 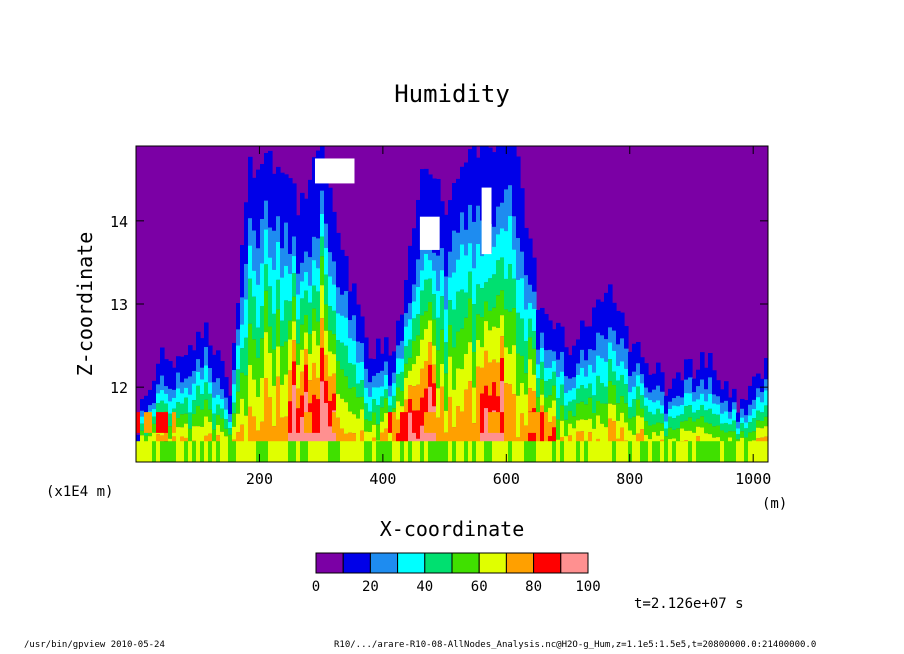 I want to click on x-unit-label: (m), so click(x=774, y=504).